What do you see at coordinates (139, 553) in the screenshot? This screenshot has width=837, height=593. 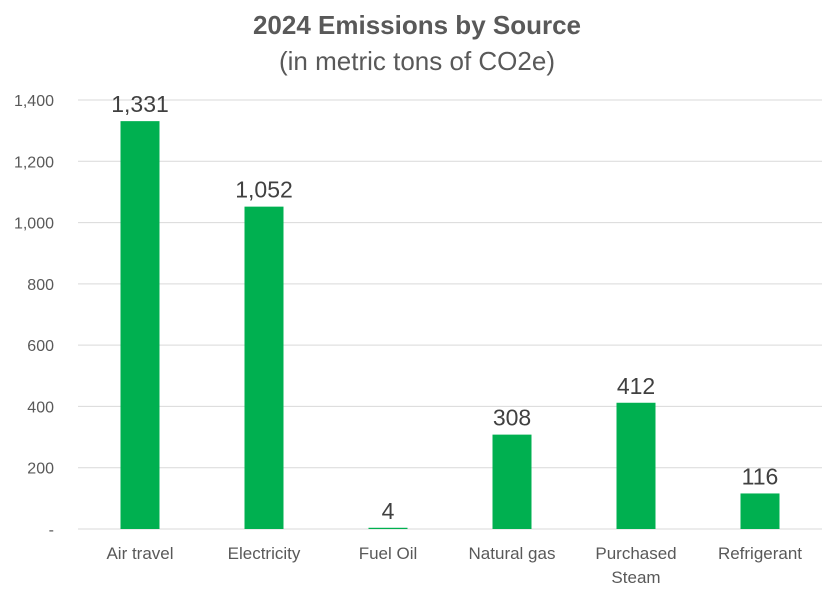 I see `x-category-label: Air travel` at bounding box center [139, 553].